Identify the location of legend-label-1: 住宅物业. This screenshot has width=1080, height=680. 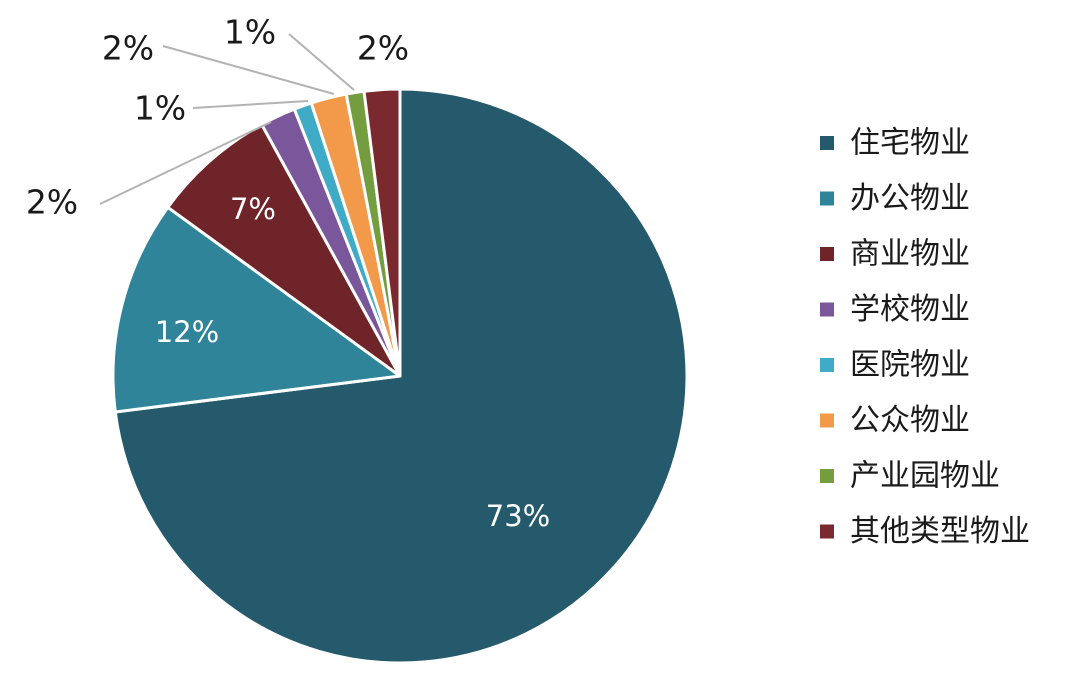
(910, 143).